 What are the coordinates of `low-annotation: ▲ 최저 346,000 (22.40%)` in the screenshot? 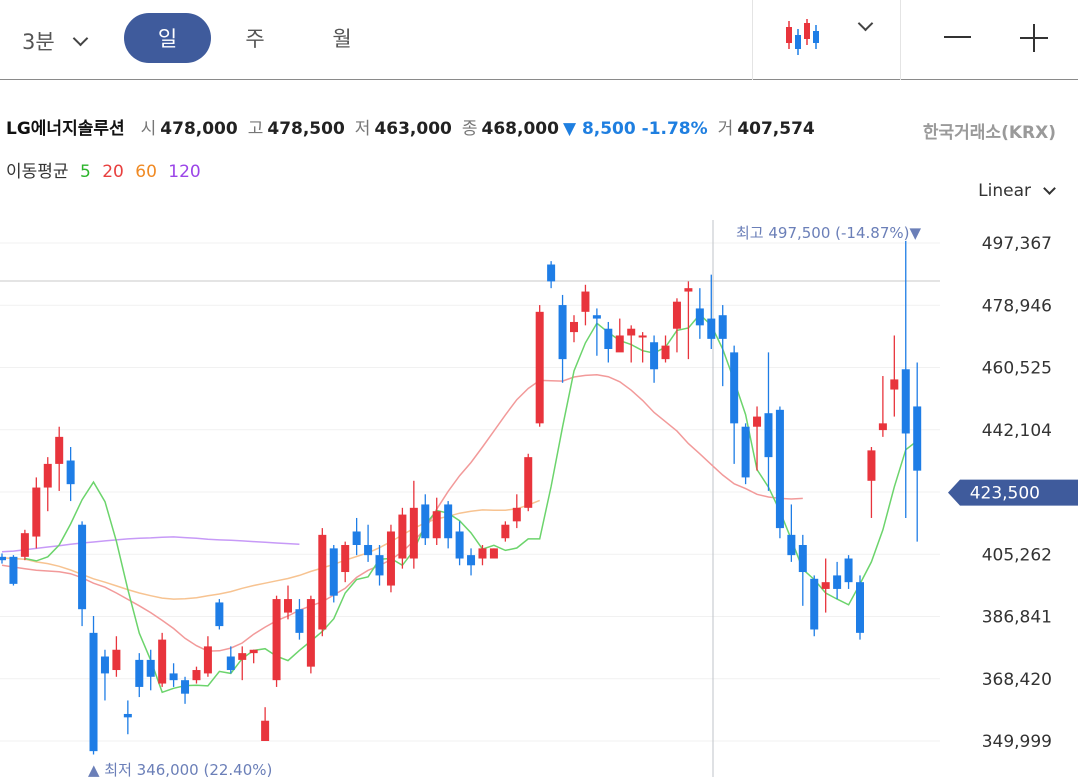 It's located at (180, 769).